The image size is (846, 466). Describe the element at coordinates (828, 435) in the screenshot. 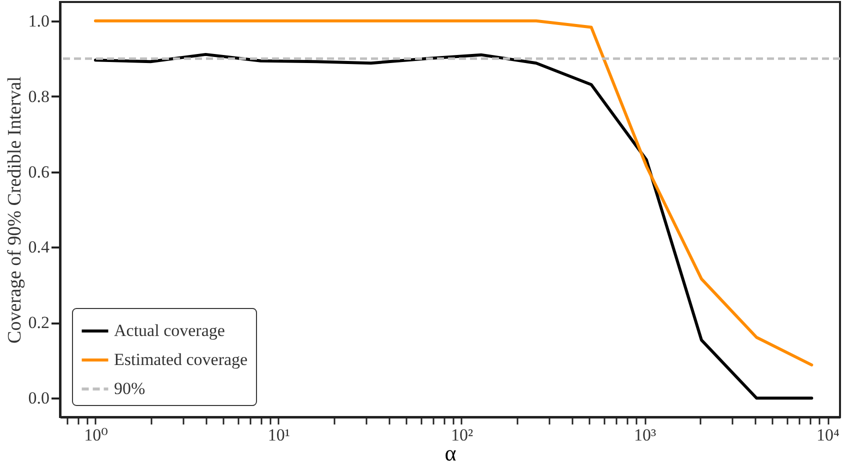

I see `x-tick-label: 10⁴` at that location.